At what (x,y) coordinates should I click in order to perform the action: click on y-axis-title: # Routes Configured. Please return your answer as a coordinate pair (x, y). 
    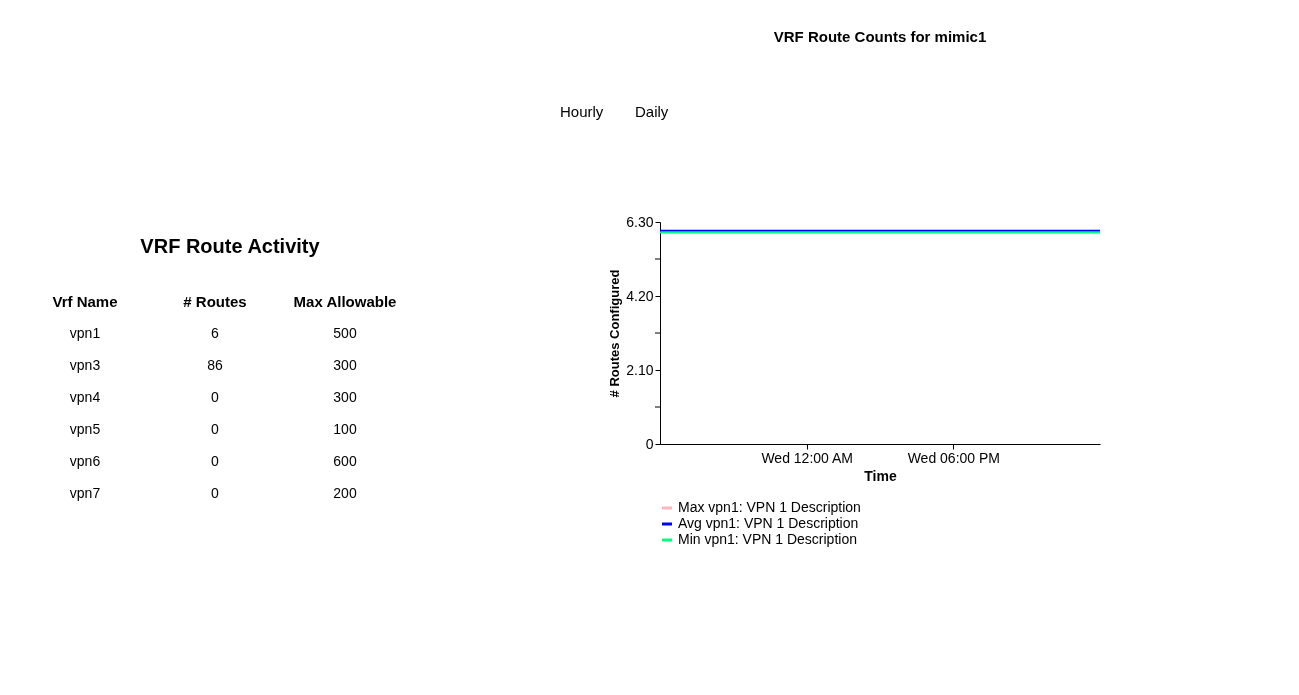
    Looking at the image, I should click on (615, 333).